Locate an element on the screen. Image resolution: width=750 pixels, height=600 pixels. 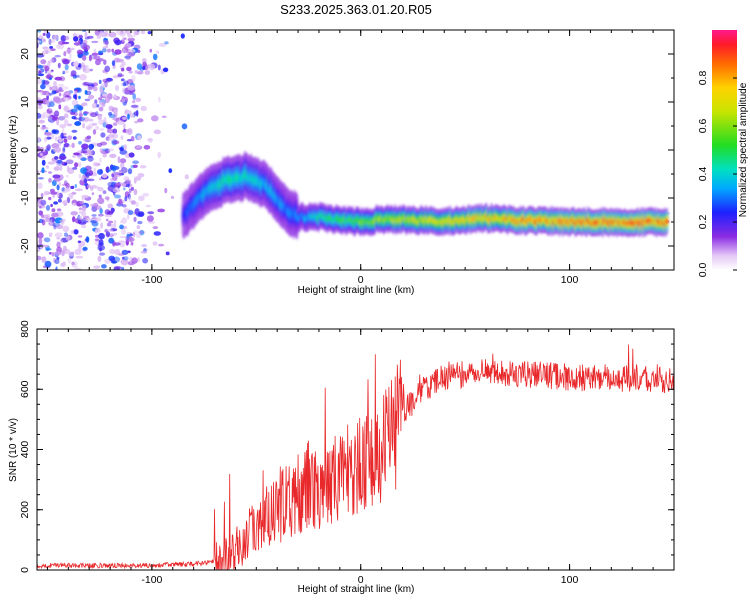
snr-x-axis-label: Height of straight line (km) is located at coordinates (356, 589).